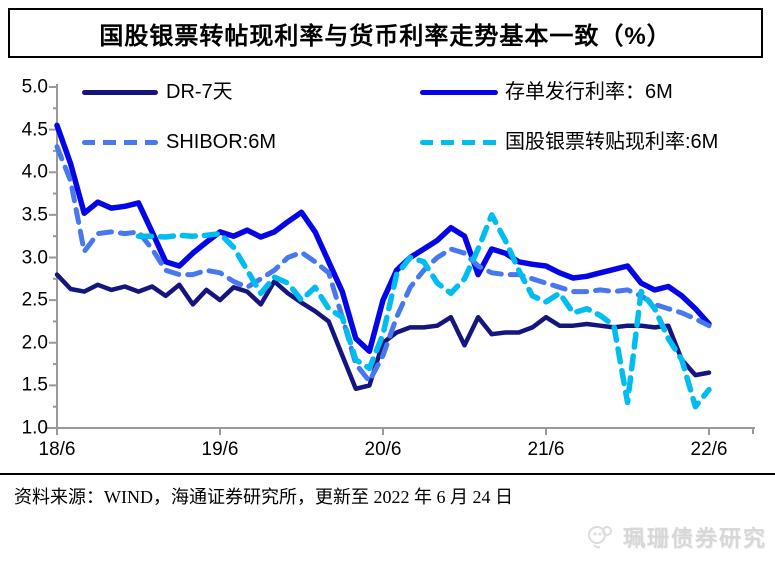 This screenshot has height=564, width=775. I want to click on x-axis-tick-label: 22/6, so click(709, 449).